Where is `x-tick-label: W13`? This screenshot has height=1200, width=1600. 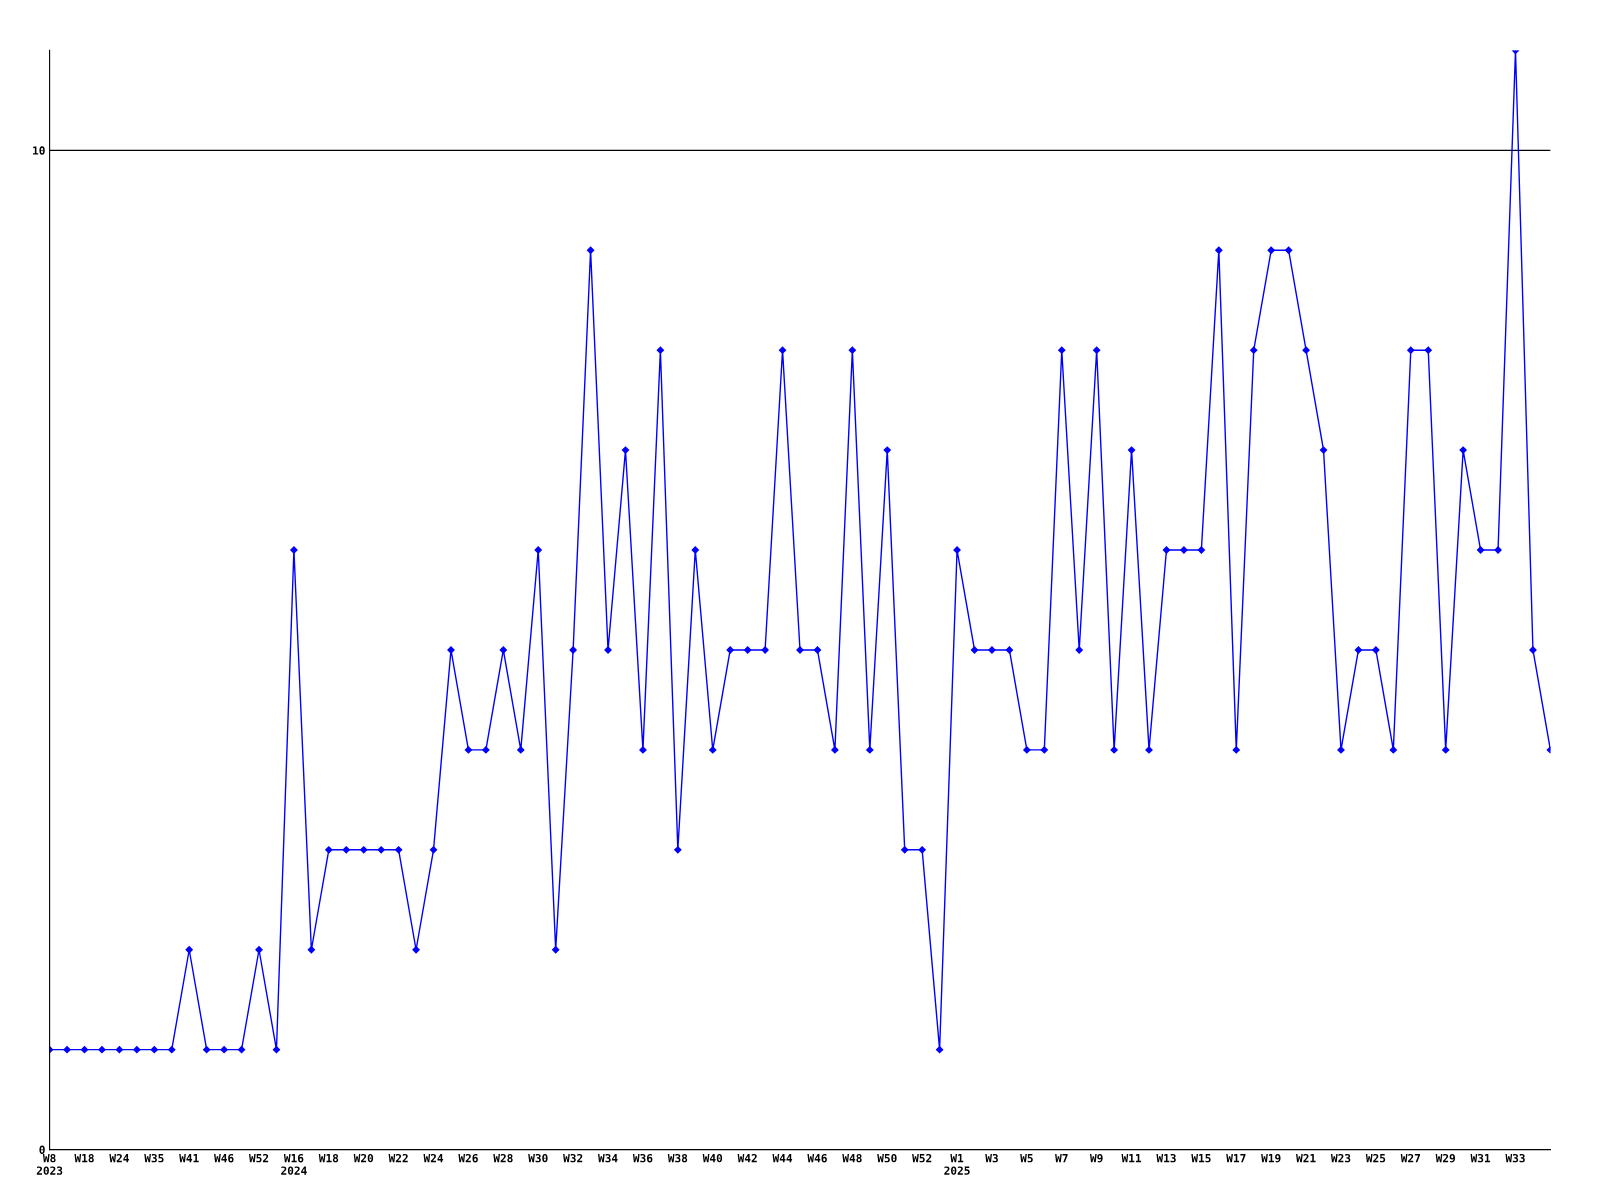
x-tick-label: W13 is located at coordinates (1166, 1158).